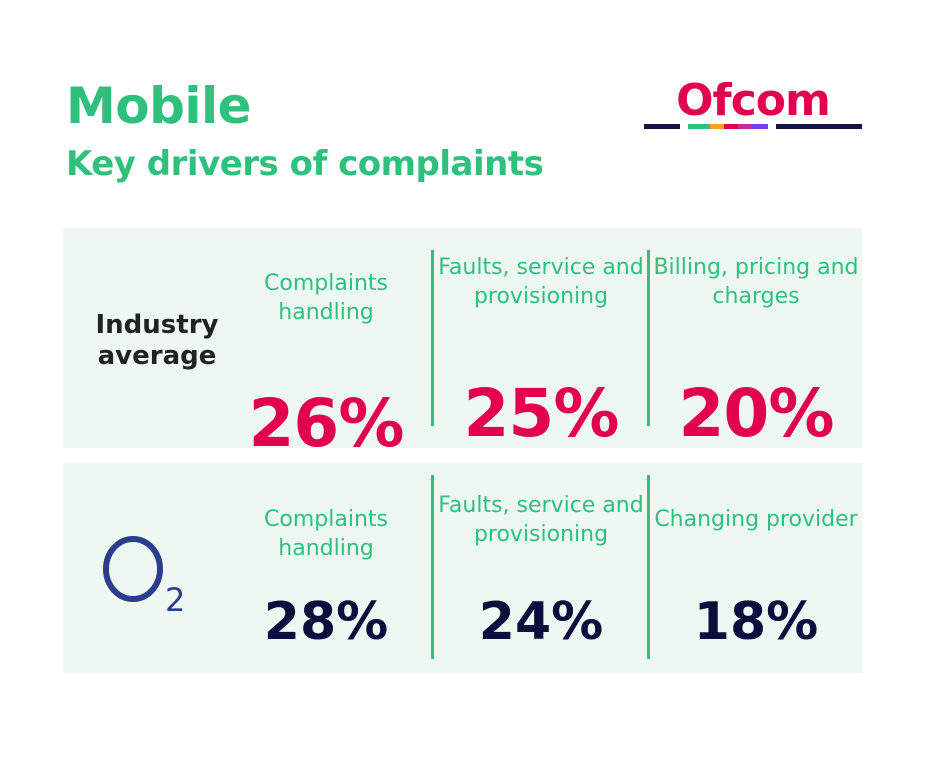  Describe the element at coordinates (175, 600) in the screenshot. I see `svg-text: 2` at that location.